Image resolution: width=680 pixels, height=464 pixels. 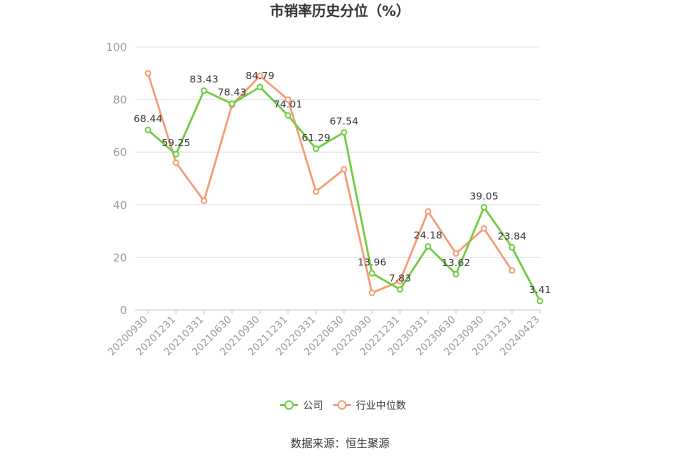 What do you see at coordinates (232, 93) in the screenshot?
I see `data-label: 78.43` at bounding box center [232, 93].